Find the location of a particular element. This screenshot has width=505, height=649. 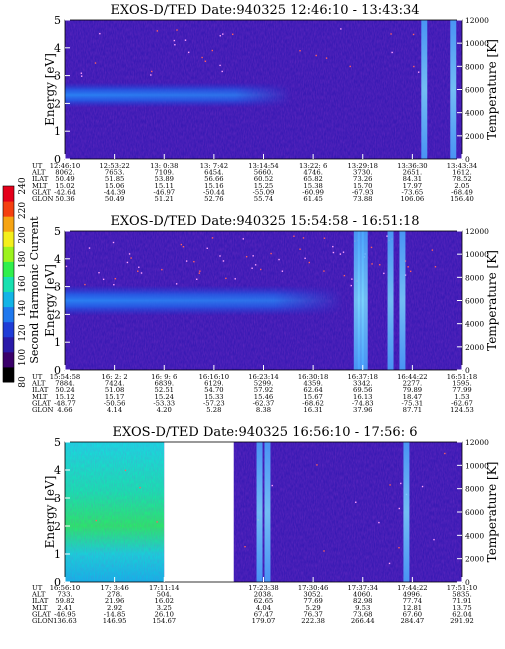

y-right-tick-label: 0 is located at coordinates (467, 159).